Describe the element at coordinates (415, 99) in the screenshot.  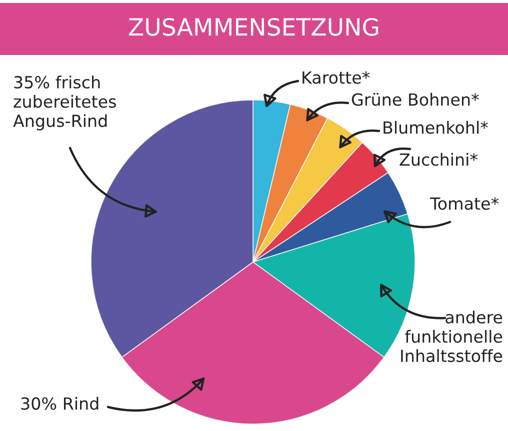
I see `slice-label: Grüne Bohnen*` at that location.